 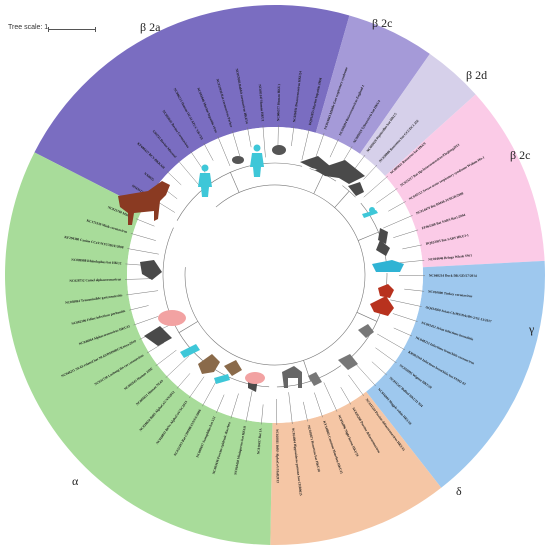 I want to click on clade-label-alpha: α, so click(x=75, y=481).